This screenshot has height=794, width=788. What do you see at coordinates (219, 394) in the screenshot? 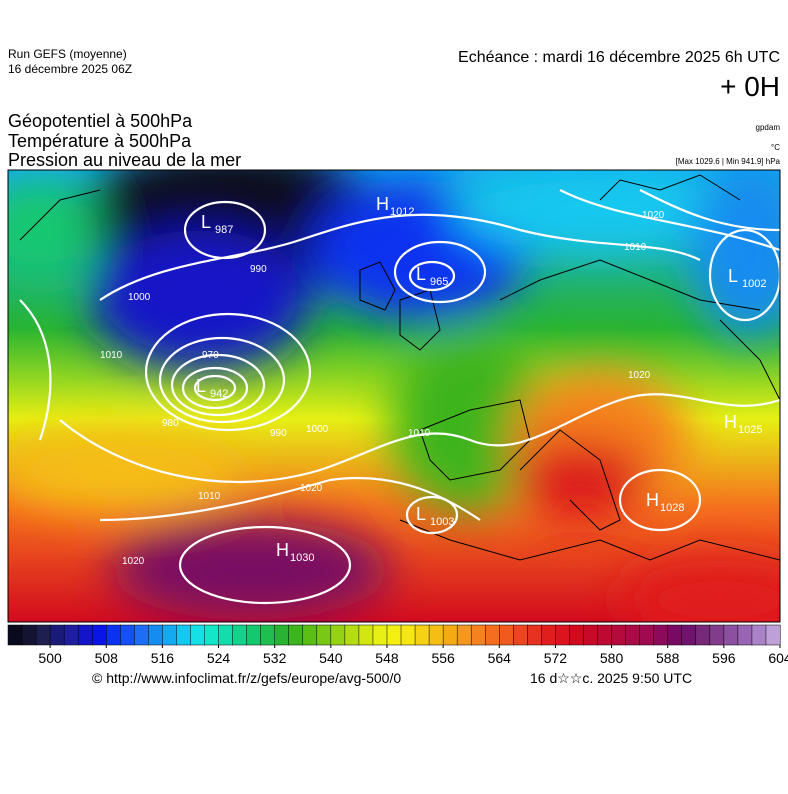
I see `center-value: 942` at bounding box center [219, 394].